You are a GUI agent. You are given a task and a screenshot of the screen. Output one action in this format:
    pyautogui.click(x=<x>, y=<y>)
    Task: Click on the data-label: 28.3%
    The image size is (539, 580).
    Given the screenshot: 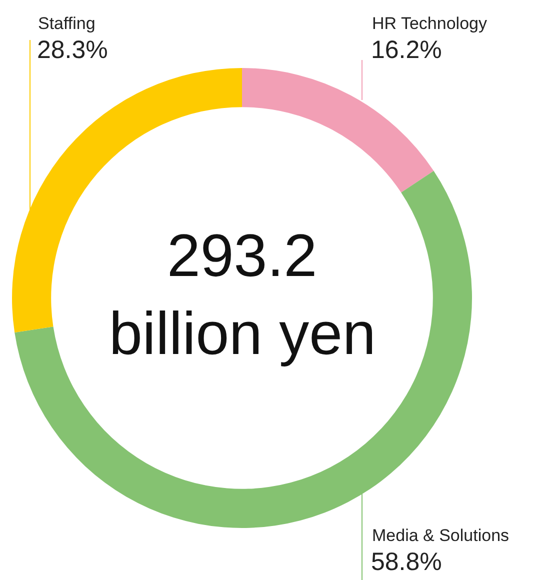 What is the action you would take?
    pyautogui.click(x=72, y=50)
    